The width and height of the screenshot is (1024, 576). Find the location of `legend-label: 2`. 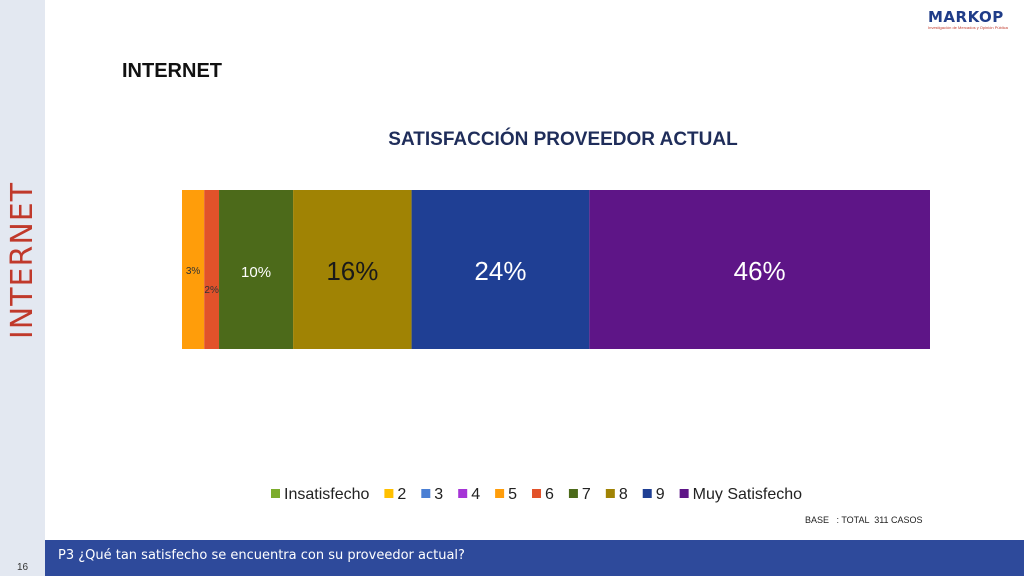

legend-label: 2 is located at coordinates (401, 494).